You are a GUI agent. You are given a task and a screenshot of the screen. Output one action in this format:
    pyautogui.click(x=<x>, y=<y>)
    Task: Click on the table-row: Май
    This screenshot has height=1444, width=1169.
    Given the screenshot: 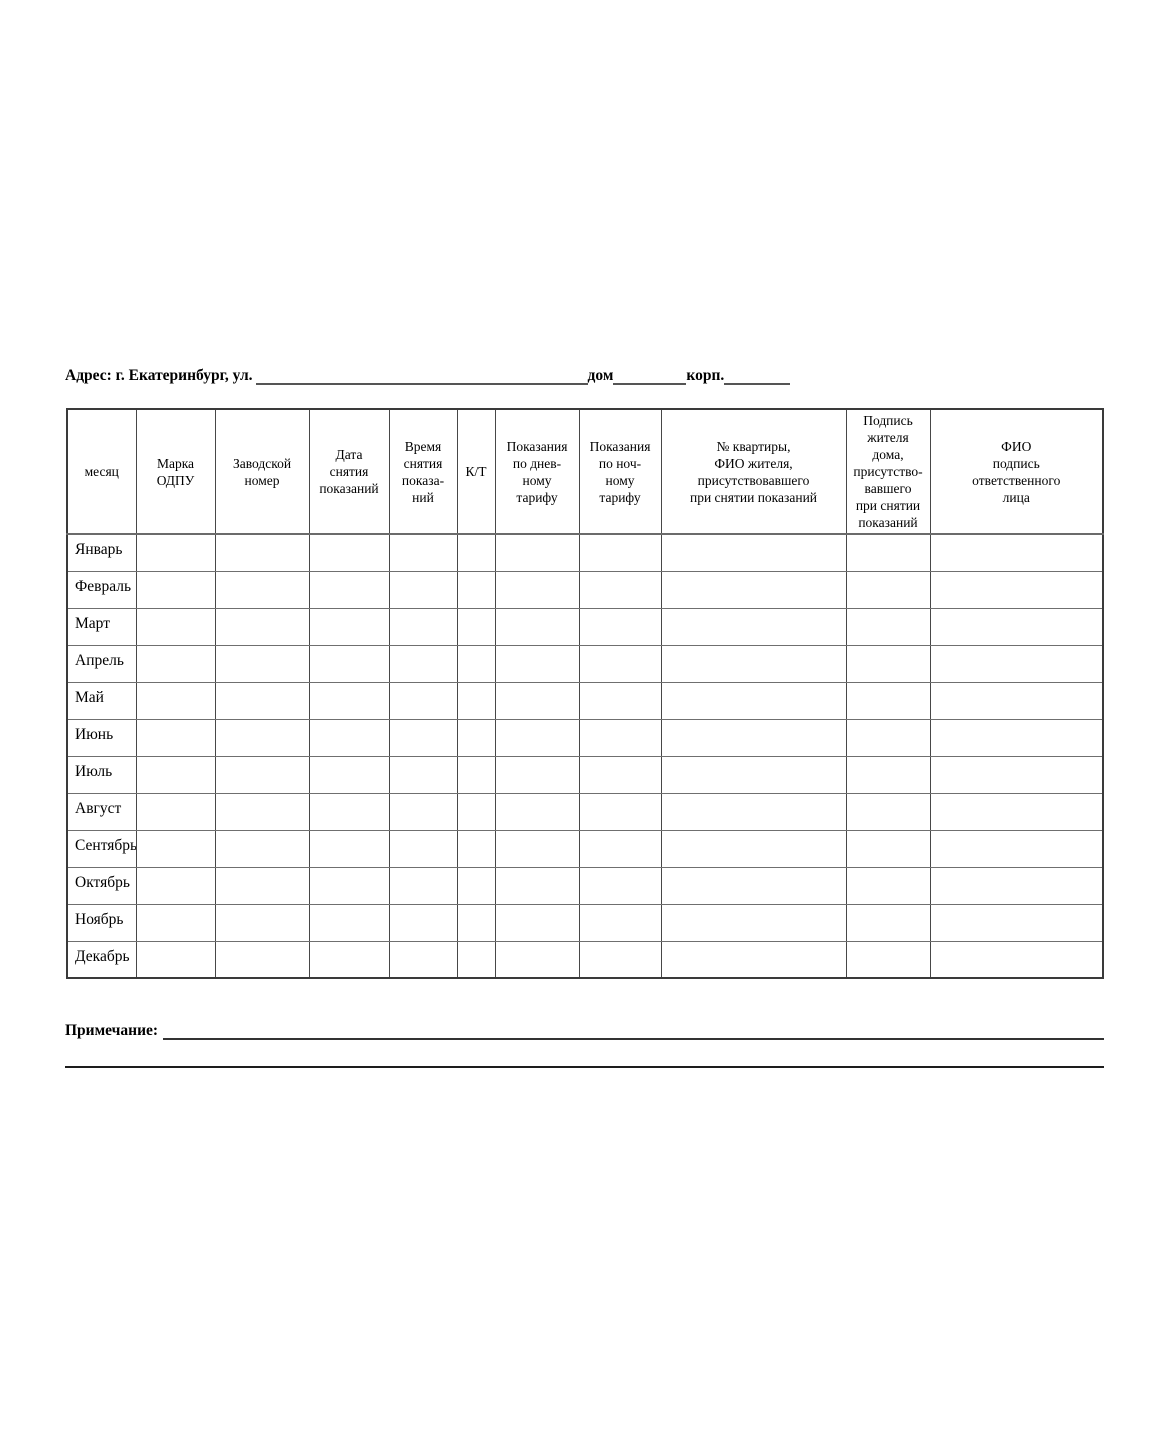 What is the action you would take?
    pyautogui.click(x=585, y=700)
    